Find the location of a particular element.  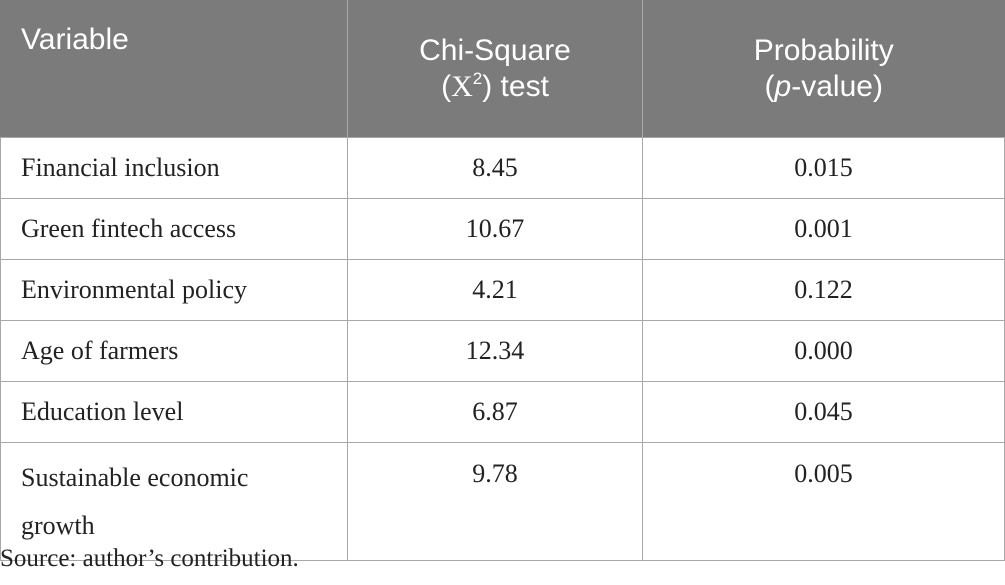

header-chi-square-superscript: 2 is located at coordinates (477, 78).